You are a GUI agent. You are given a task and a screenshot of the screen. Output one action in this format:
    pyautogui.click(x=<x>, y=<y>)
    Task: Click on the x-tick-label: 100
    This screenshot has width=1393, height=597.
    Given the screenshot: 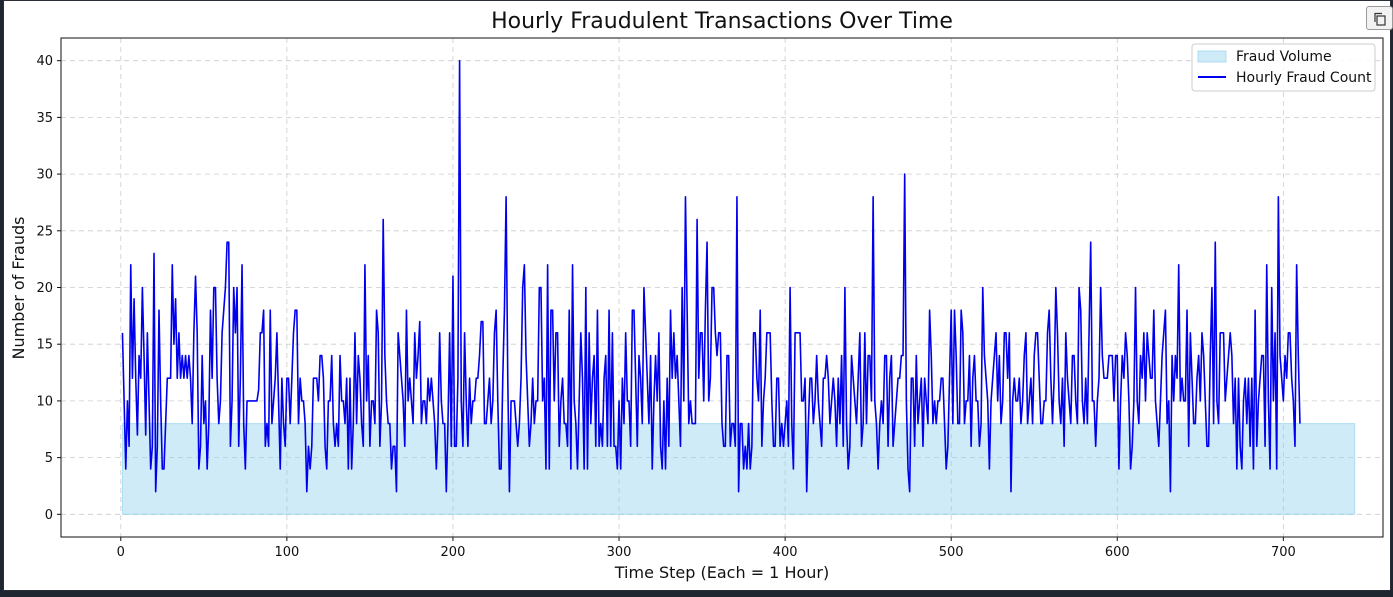 What is the action you would take?
    pyautogui.click(x=286, y=552)
    